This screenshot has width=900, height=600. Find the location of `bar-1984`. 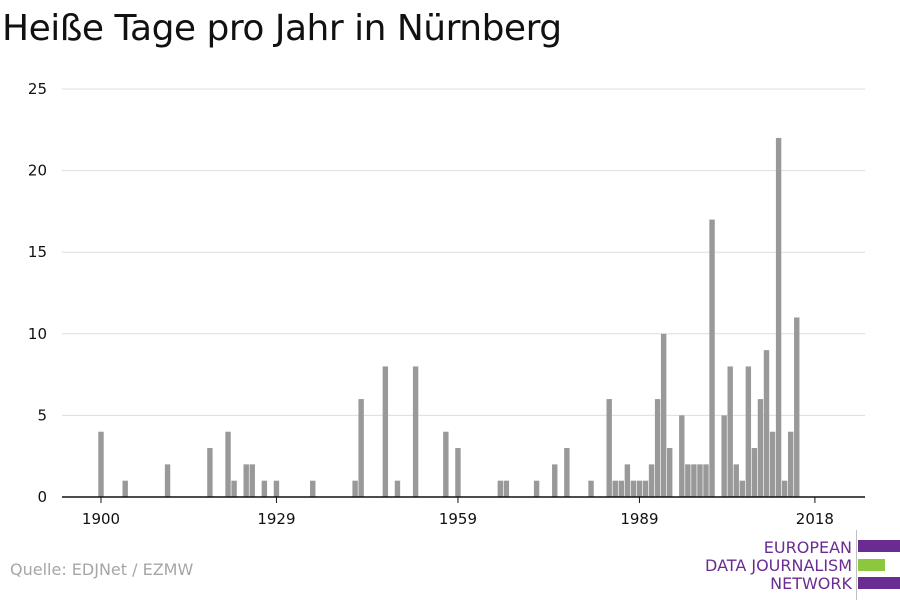

bar-1984 is located at coordinates (609, 448).